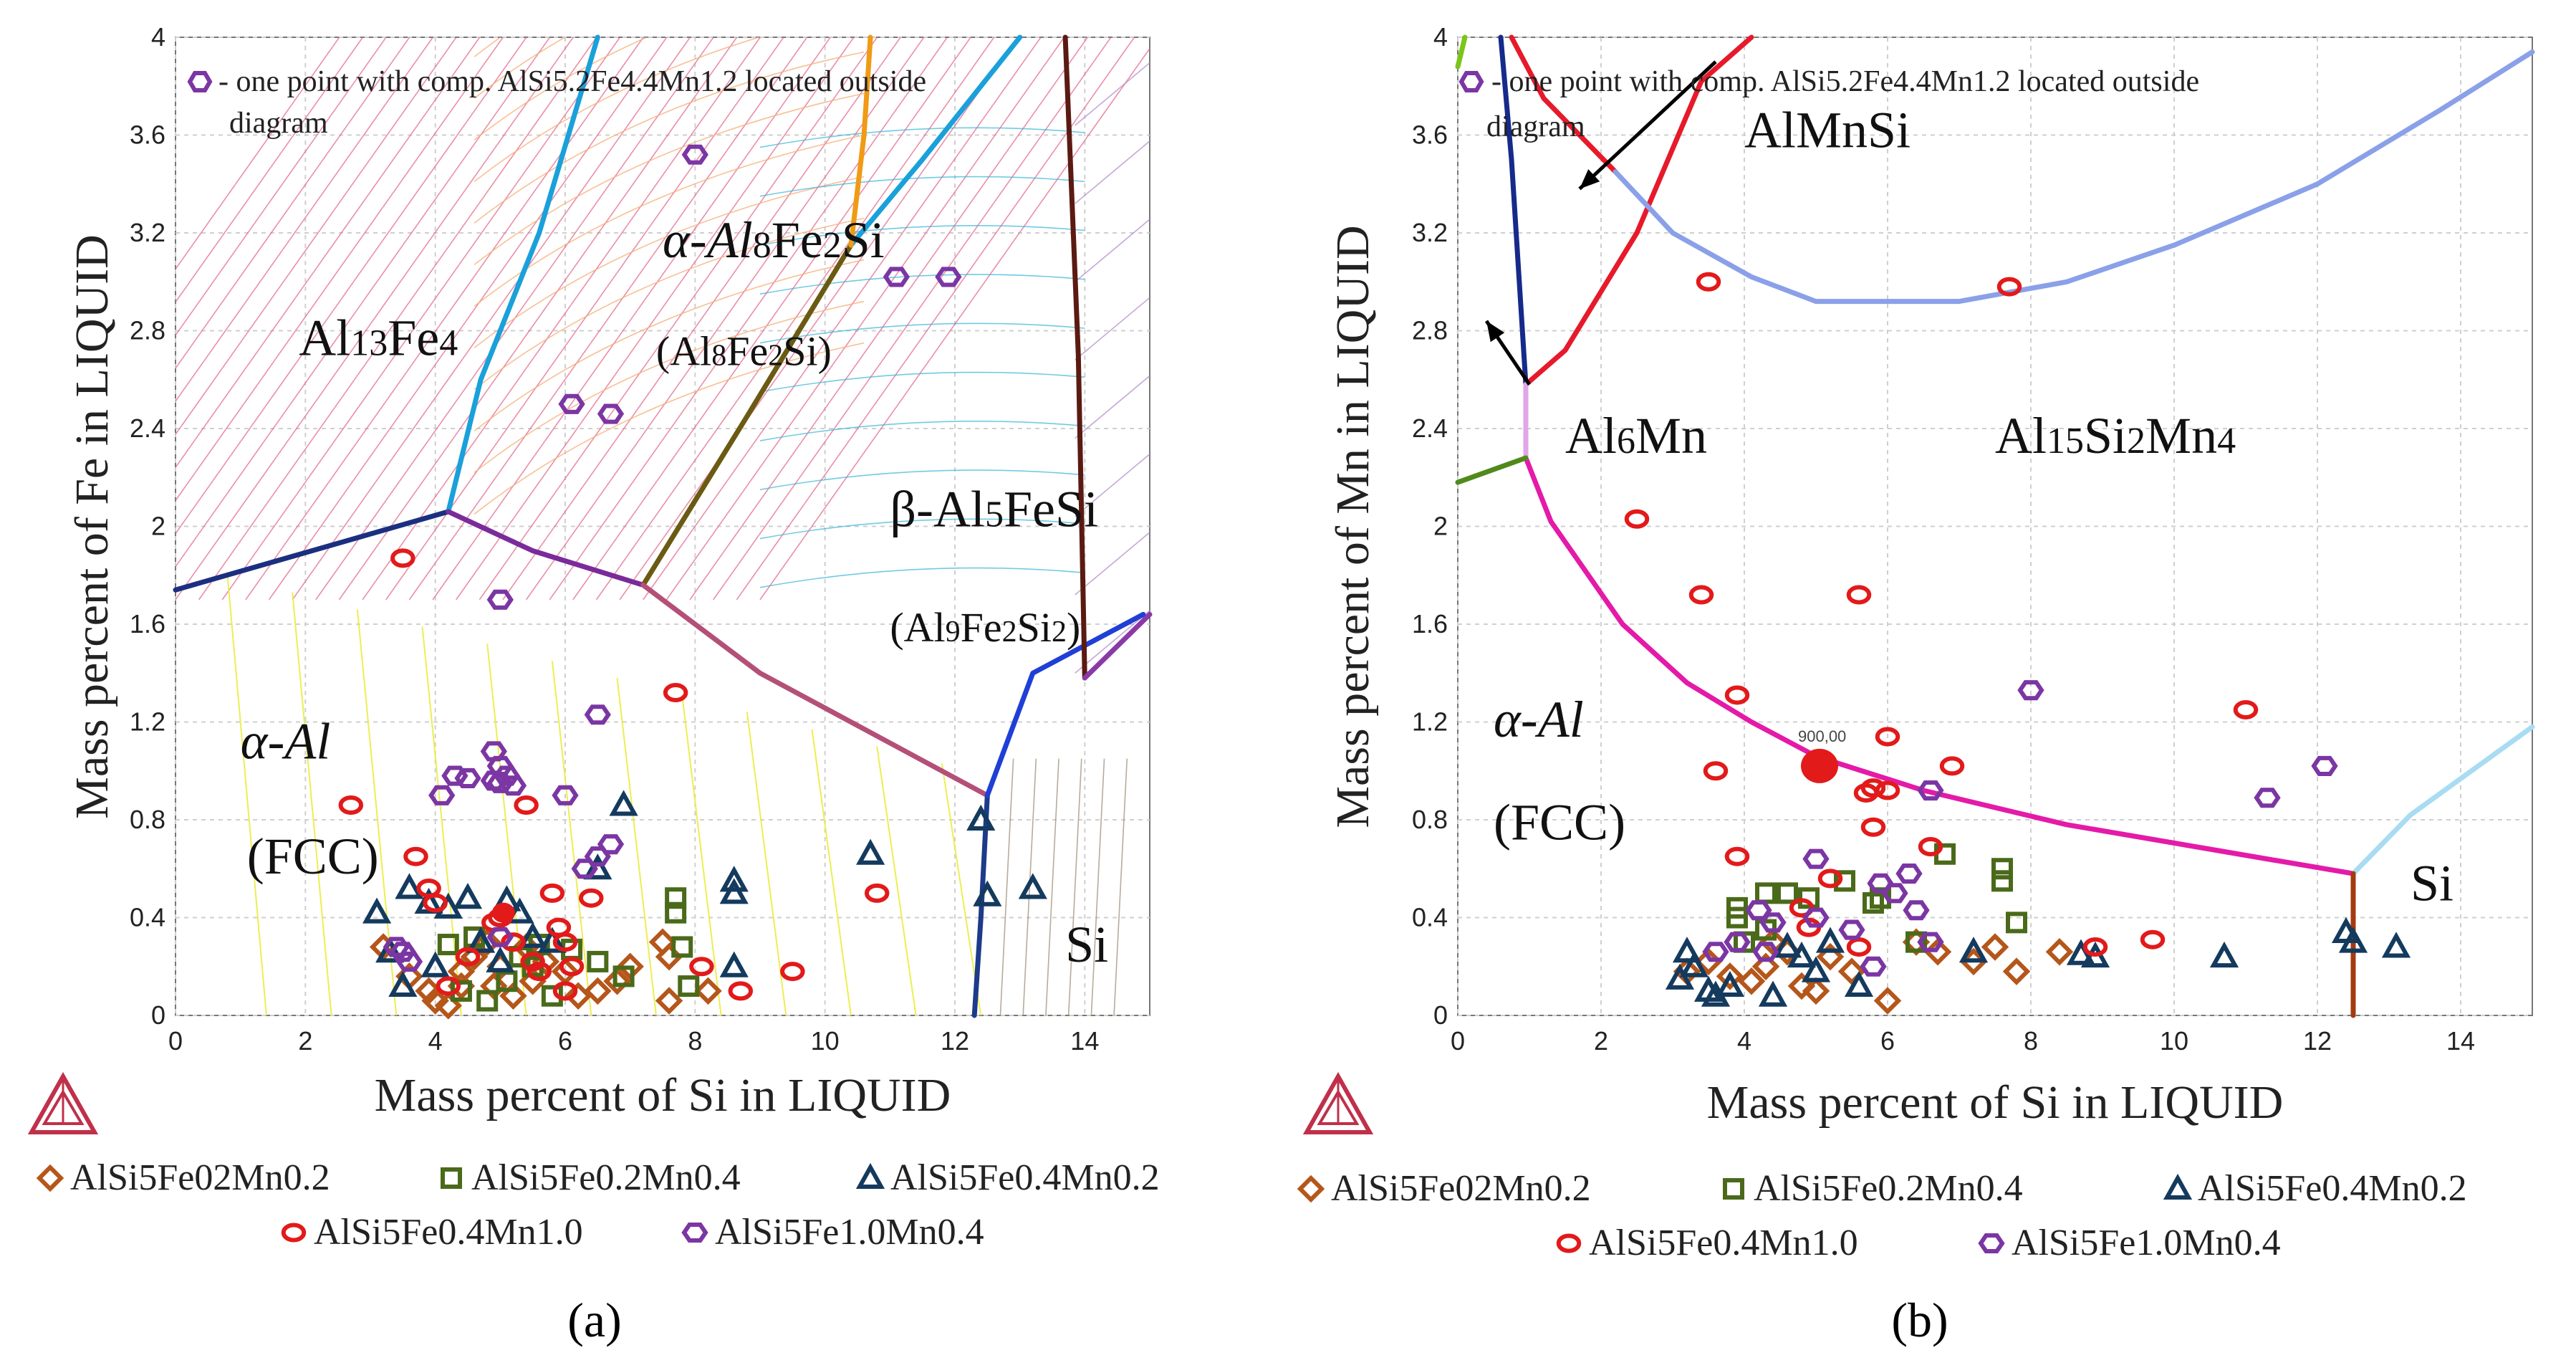 This screenshot has height=1368, width=2576. Describe the element at coordinates (147, 623) in the screenshot. I see `y-tick-label: 1.6` at that location.